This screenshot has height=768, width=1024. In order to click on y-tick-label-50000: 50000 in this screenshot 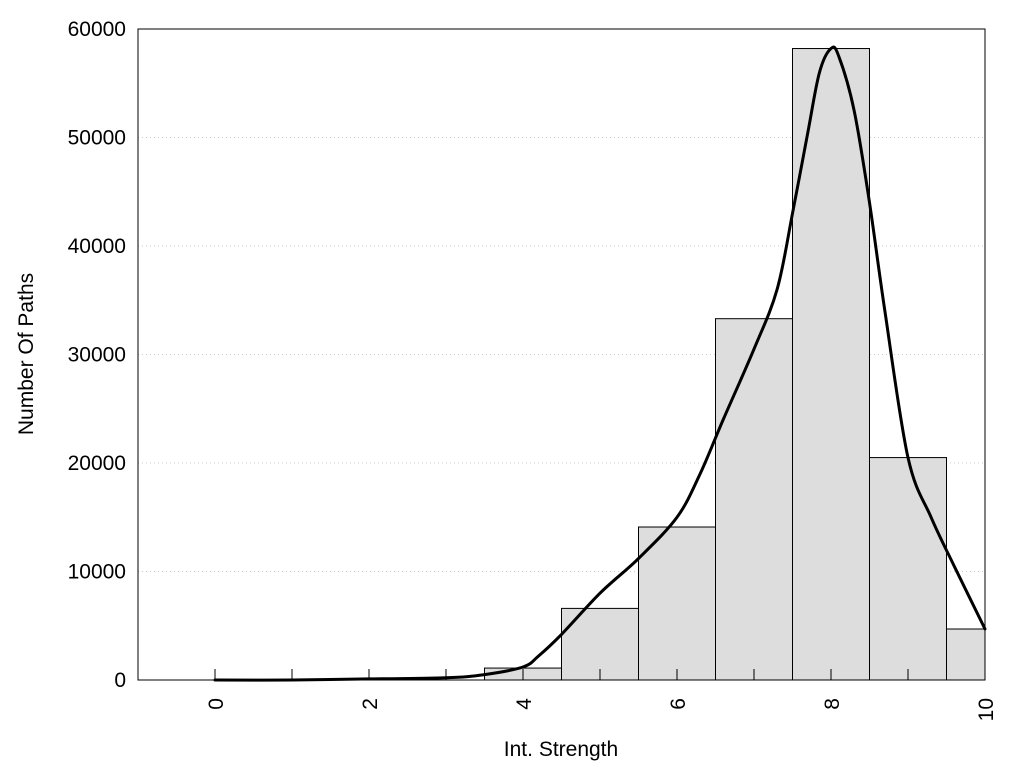, I will do `click(97, 138)`.